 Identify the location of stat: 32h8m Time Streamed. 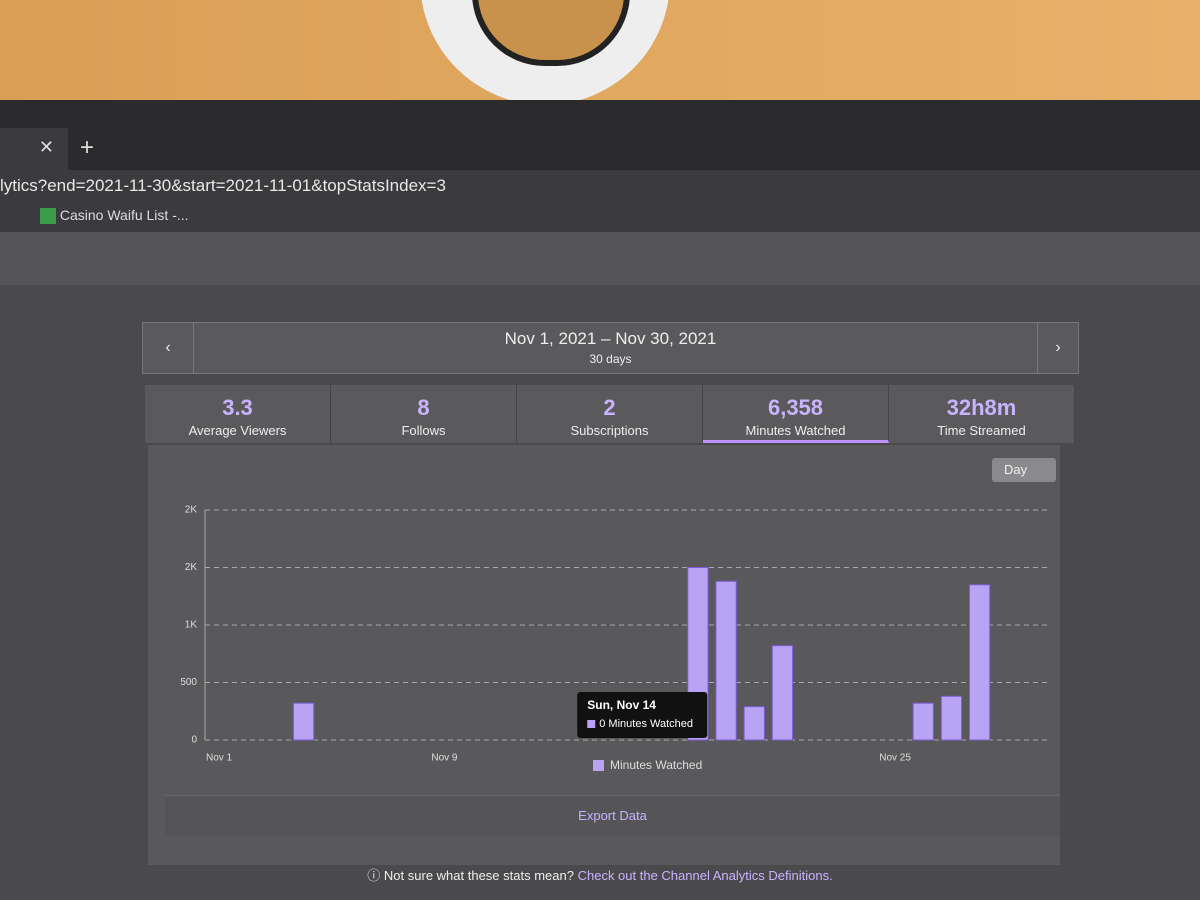
(982, 414).